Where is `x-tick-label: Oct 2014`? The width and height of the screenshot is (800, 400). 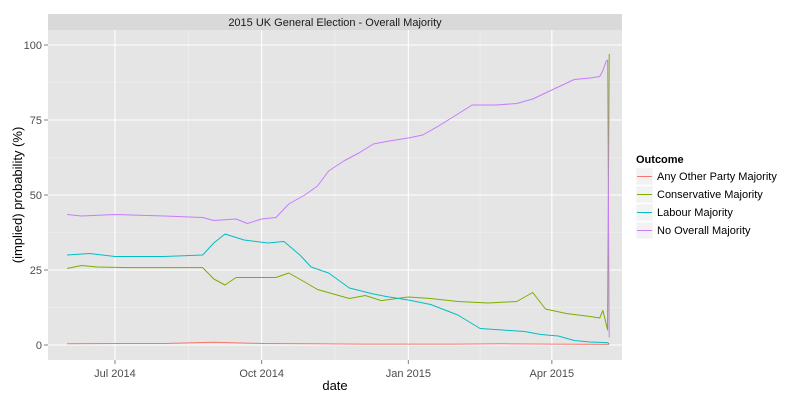
x-tick-label: Oct 2014 is located at coordinates (261, 374).